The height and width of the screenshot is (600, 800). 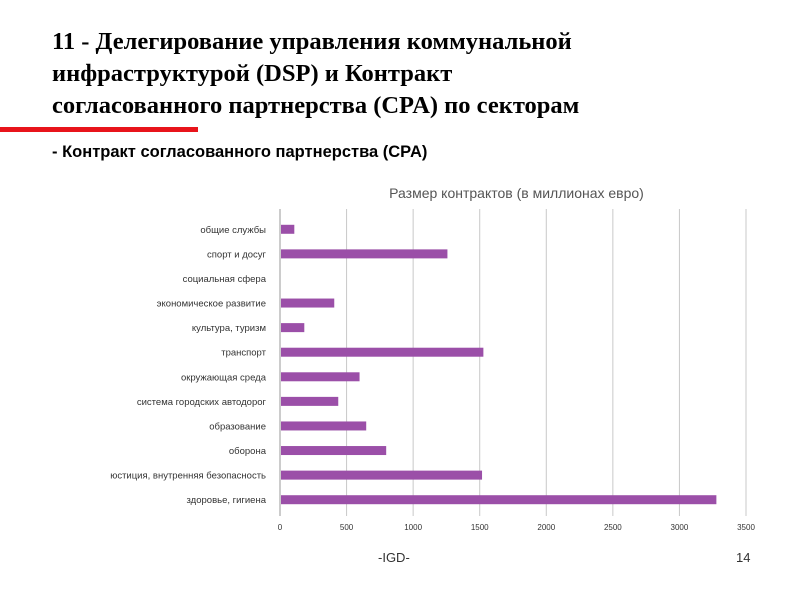 I want to click on category-label-11: юстиция, внутренняя безопасность, so click(x=188, y=476).